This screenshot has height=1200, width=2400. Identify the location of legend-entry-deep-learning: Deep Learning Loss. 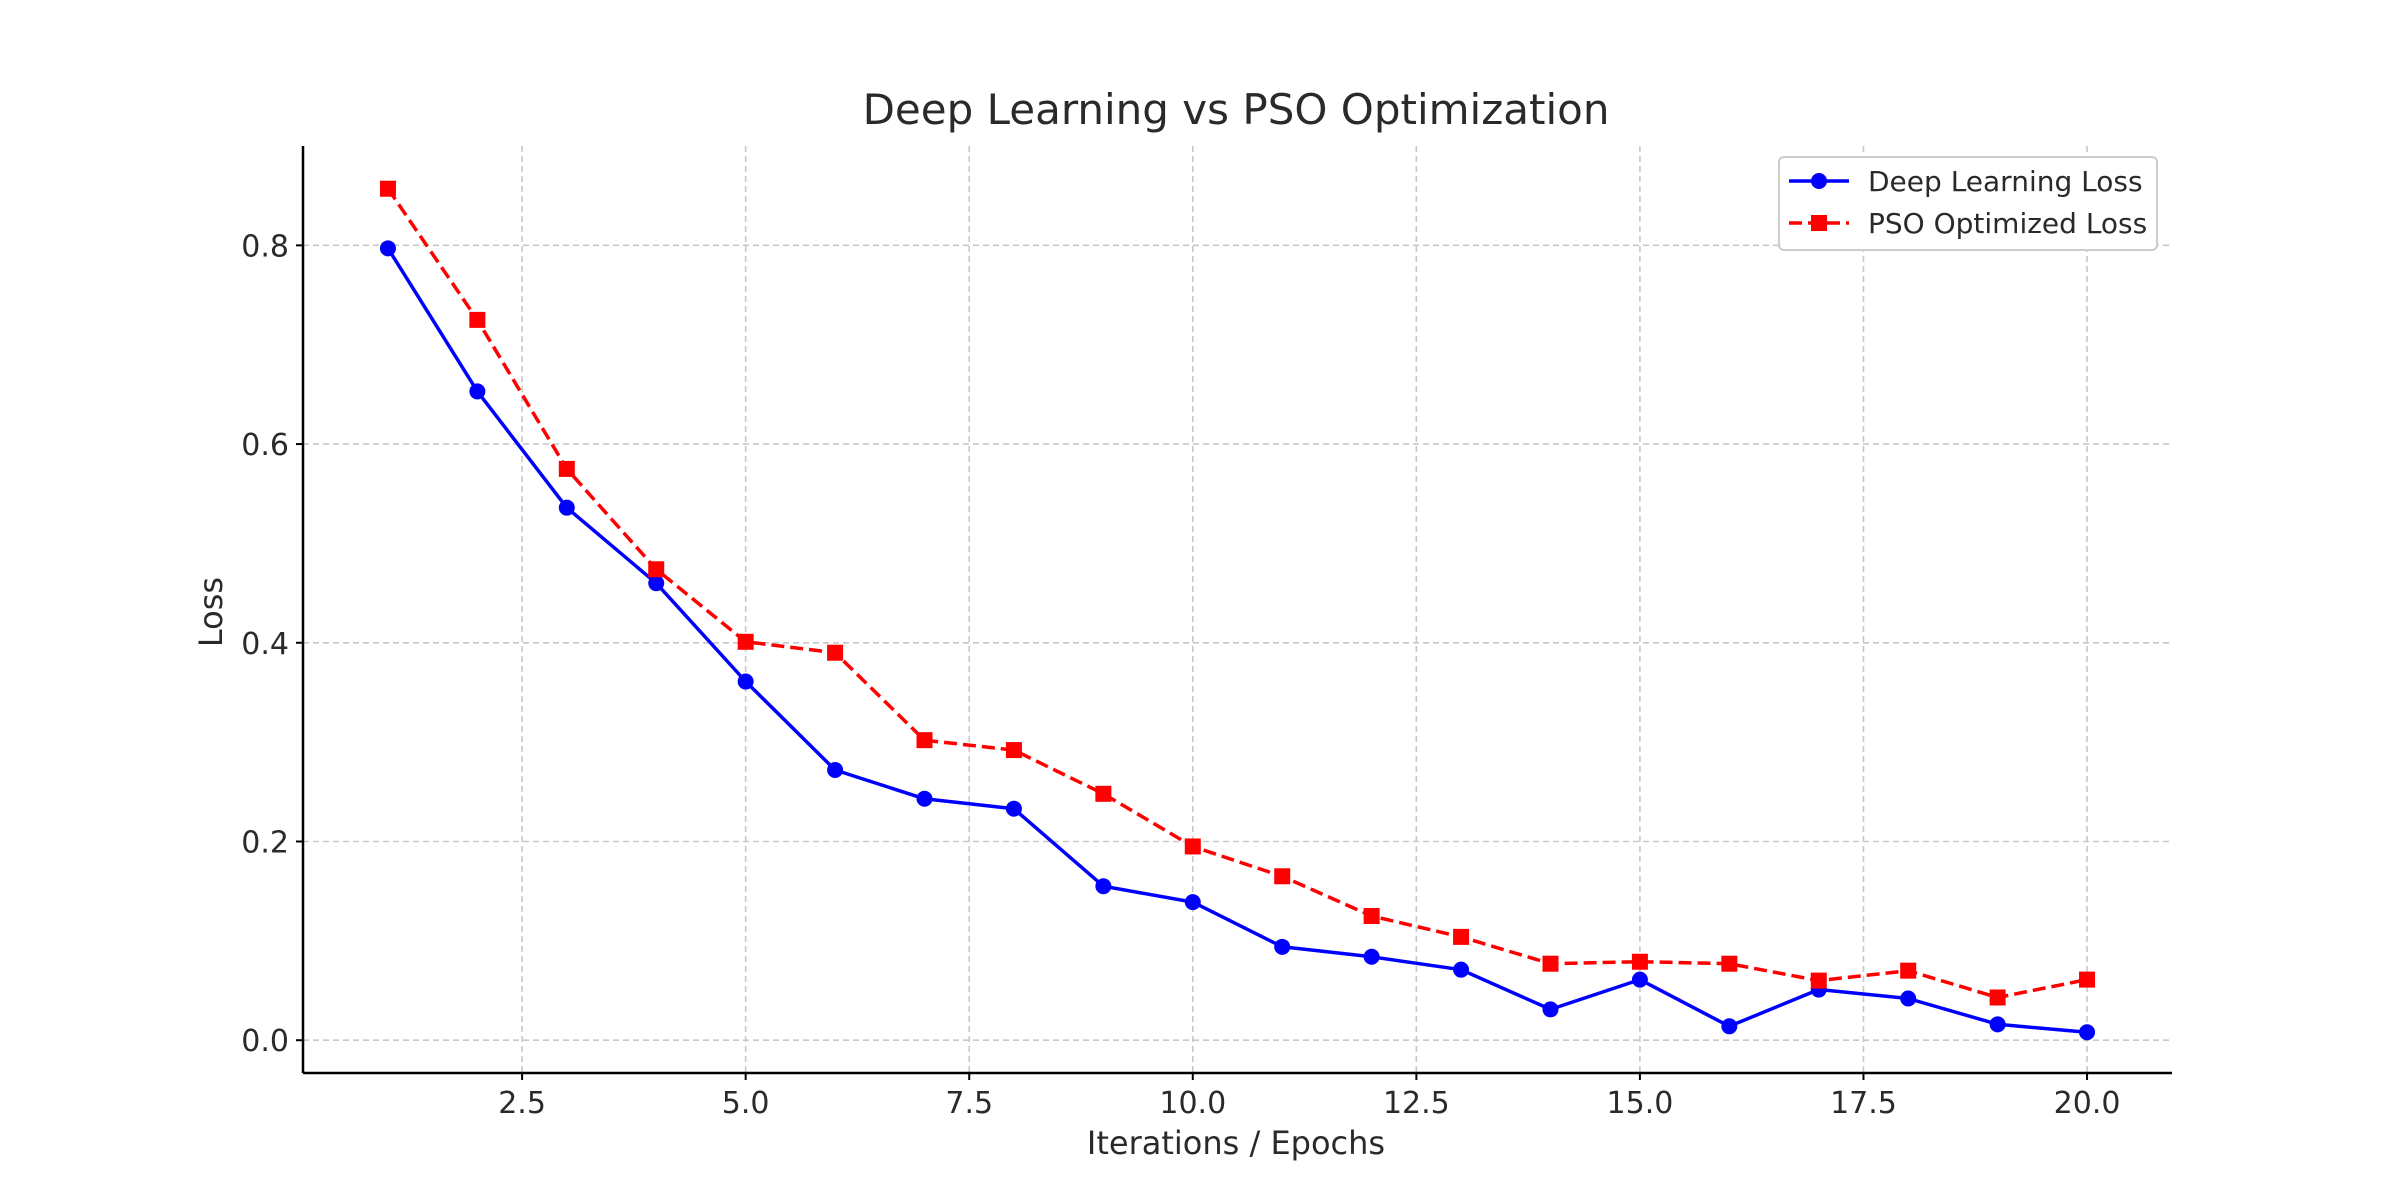
(1966, 181).